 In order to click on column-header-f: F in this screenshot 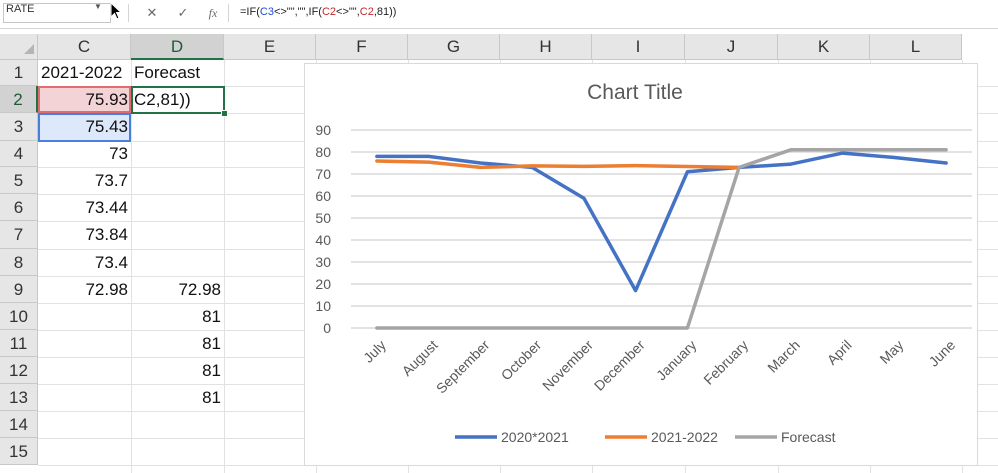, I will do `click(362, 47)`.